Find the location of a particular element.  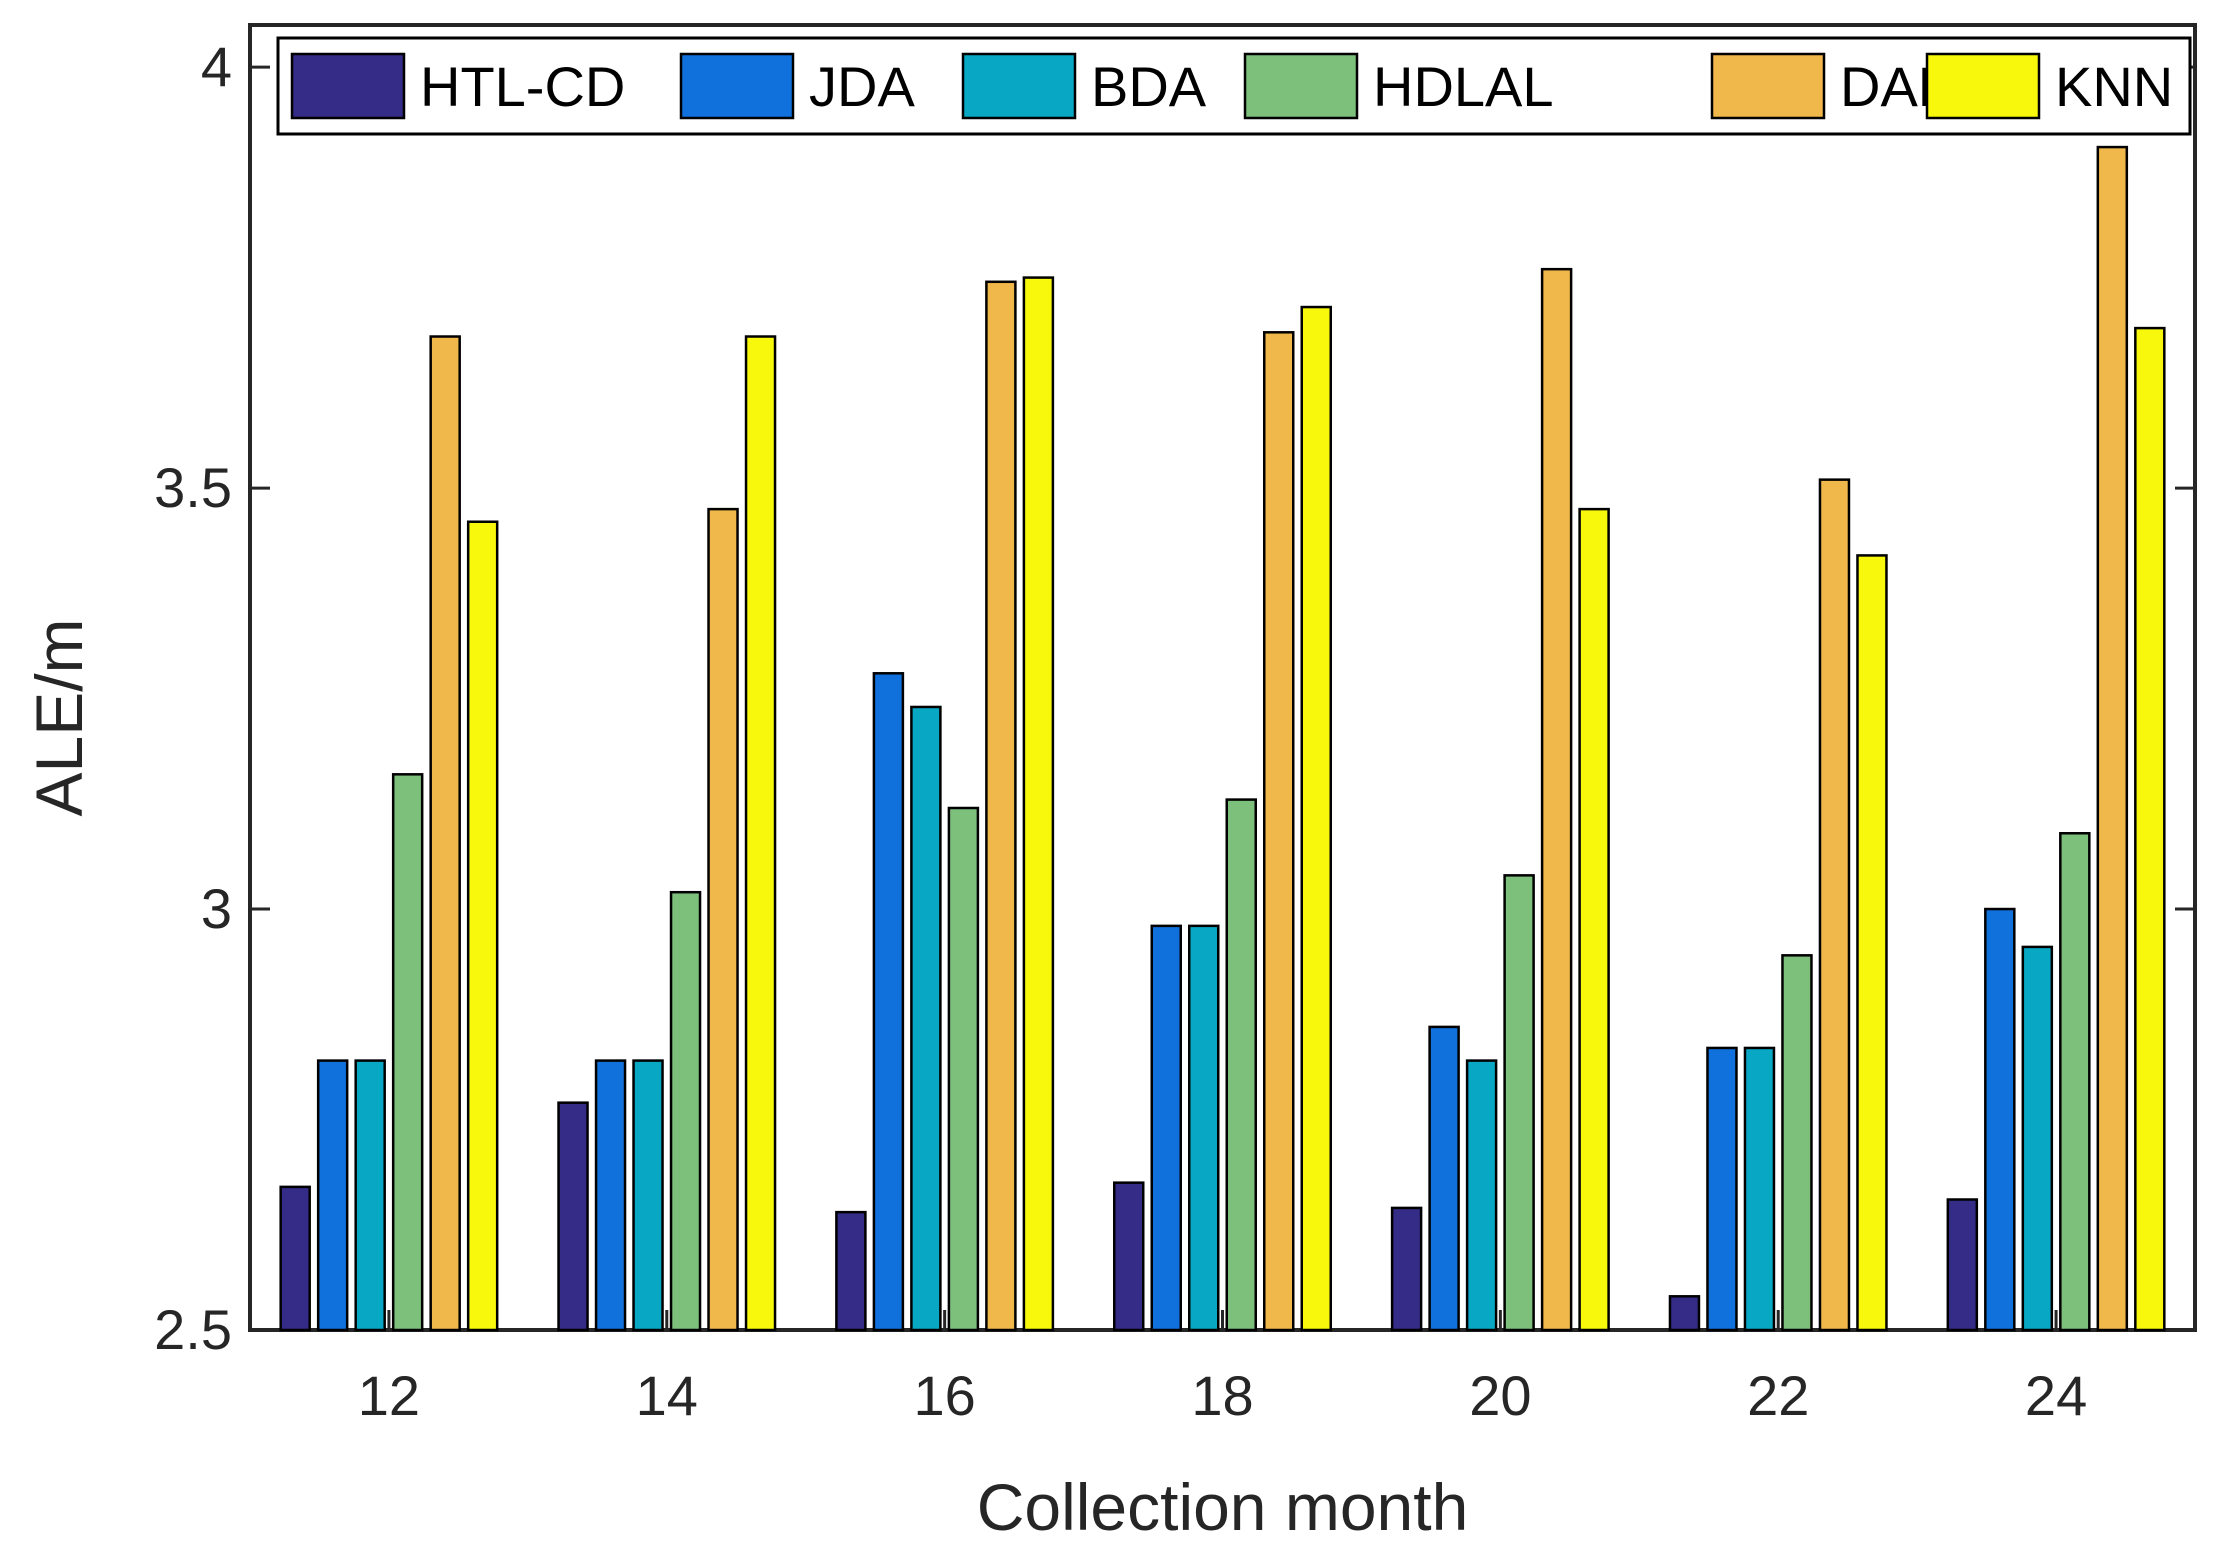

x-tick-label: 14 is located at coordinates (667, 1395).